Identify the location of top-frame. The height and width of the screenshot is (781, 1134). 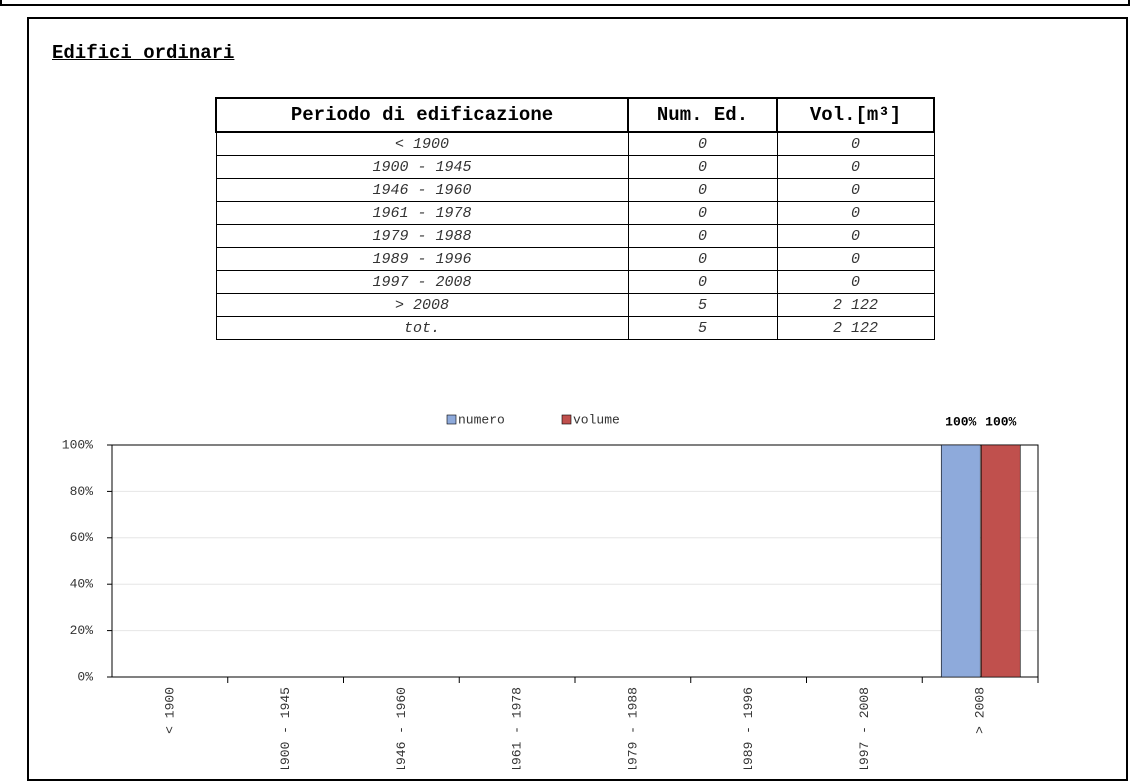
(565, 3).